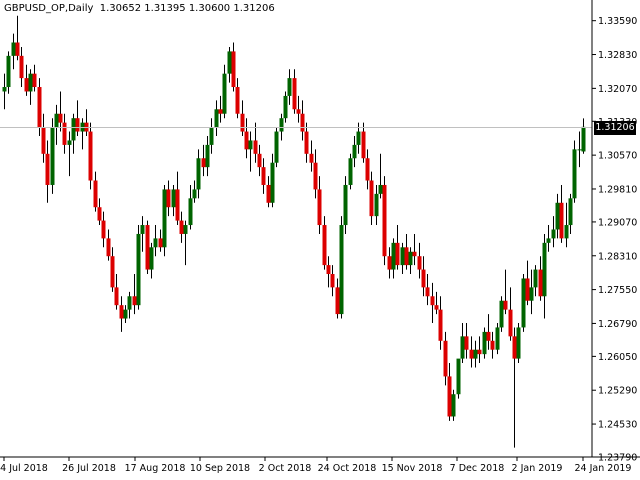  I want to click on time-tick-label: 24 Jan 2019, so click(603, 468).